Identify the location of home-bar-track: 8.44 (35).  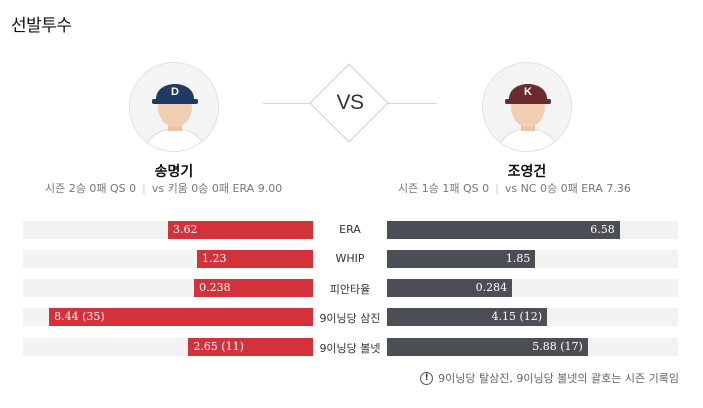
(168, 317).